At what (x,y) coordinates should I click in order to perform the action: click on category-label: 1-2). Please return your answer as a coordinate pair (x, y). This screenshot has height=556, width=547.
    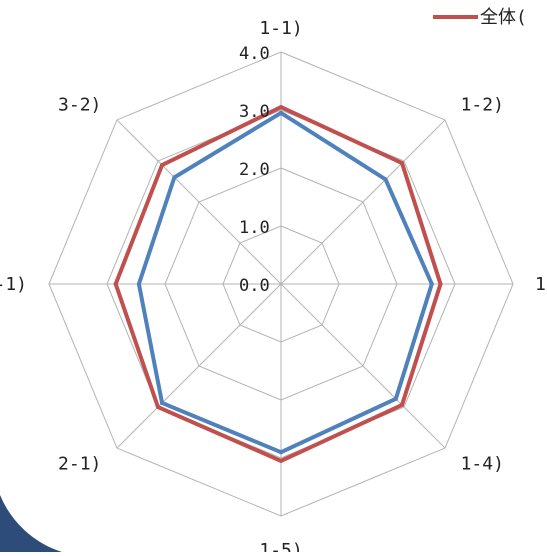
    Looking at the image, I should click on (482, 104).